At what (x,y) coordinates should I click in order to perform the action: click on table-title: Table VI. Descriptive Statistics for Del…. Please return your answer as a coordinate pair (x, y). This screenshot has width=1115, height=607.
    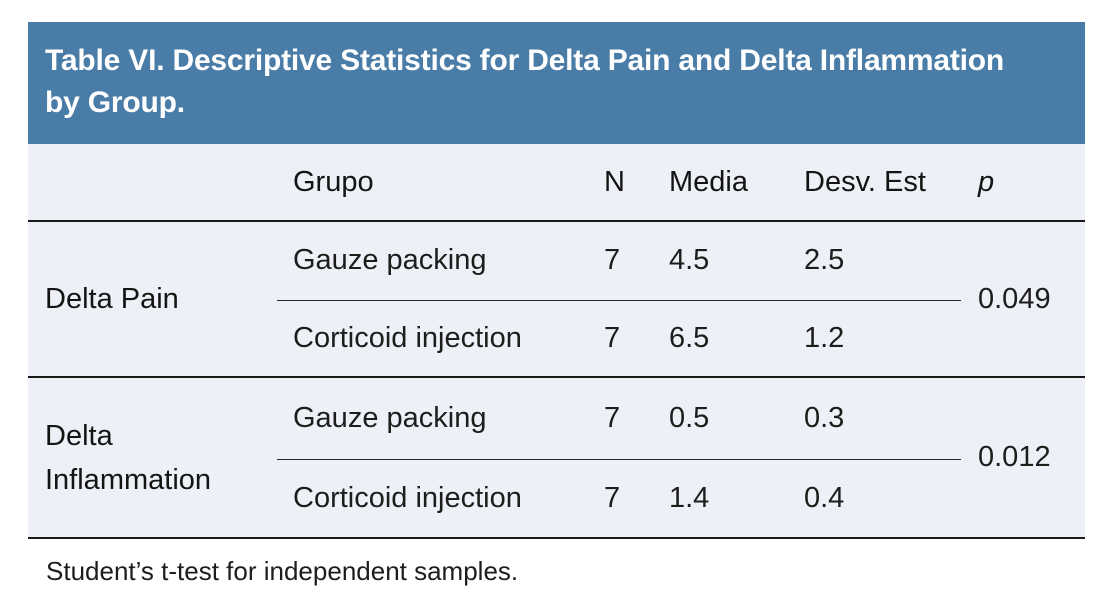
    Looking at the image, I should click on (525, 81).